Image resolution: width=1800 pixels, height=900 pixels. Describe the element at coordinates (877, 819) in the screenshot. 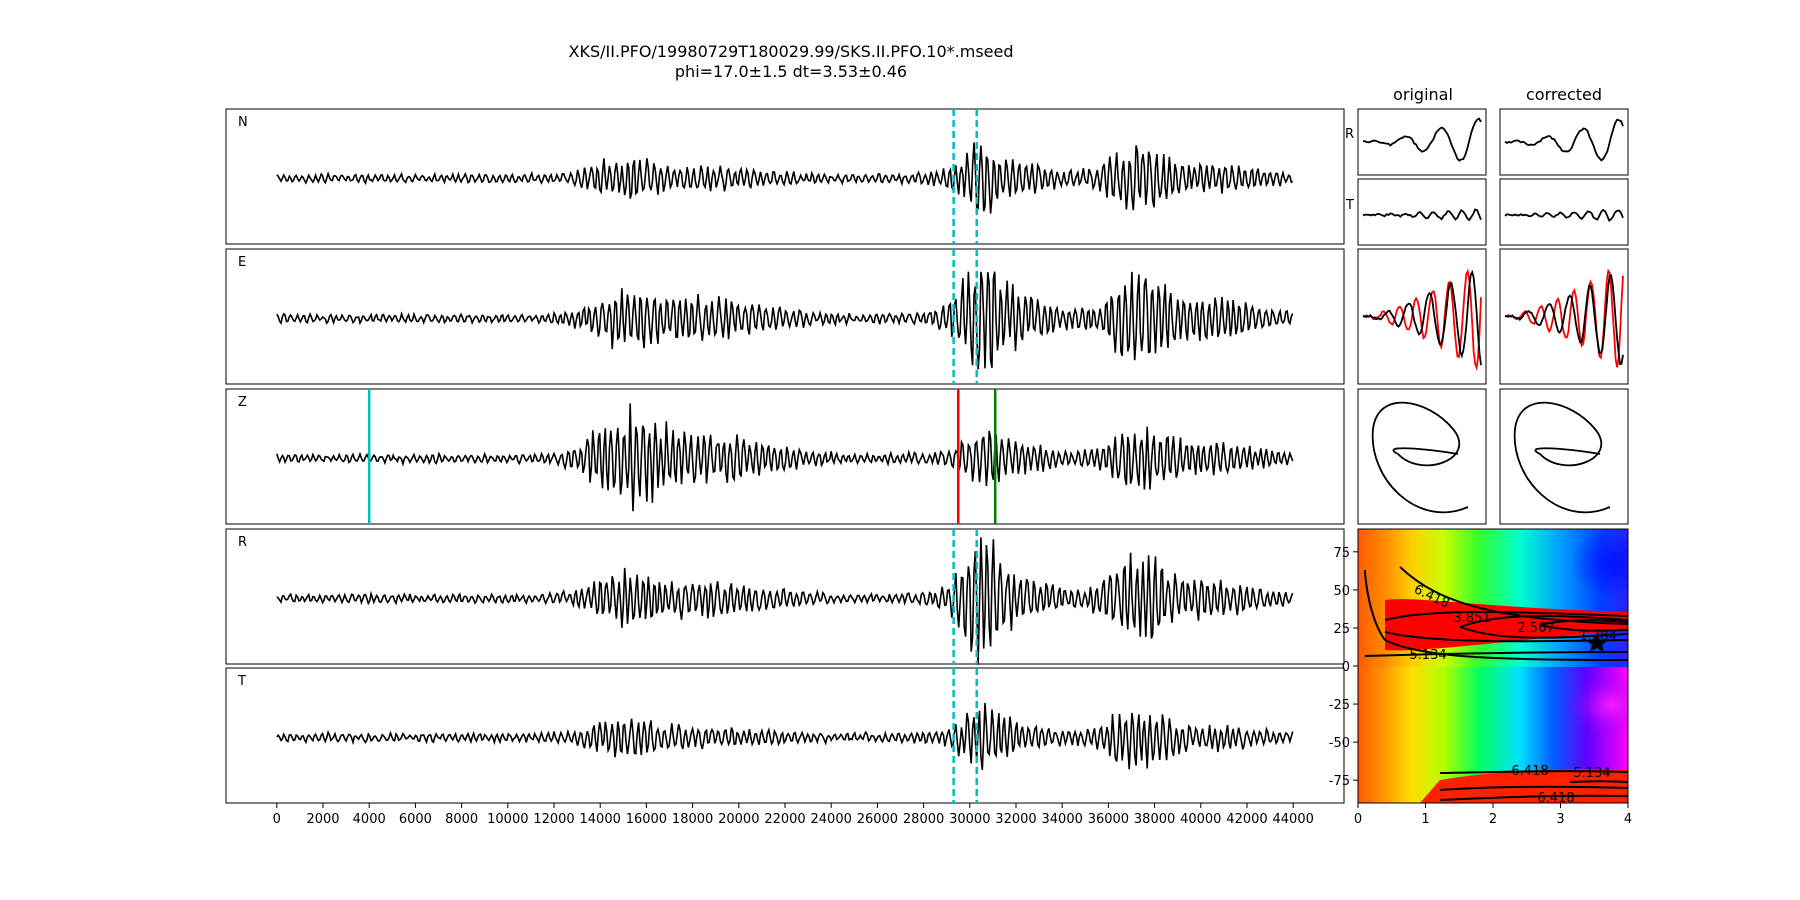

I see `x-tick-label: 26000` at that location.